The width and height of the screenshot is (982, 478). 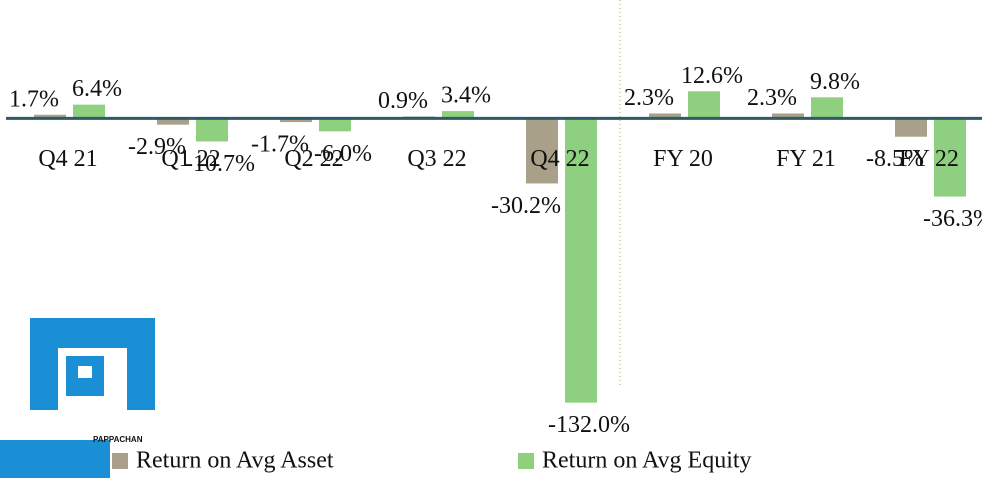 What do you see at coordinates (97, 89) in the screenshot?
I see `data-label: 6.4%` at bounding box center [97, 89].